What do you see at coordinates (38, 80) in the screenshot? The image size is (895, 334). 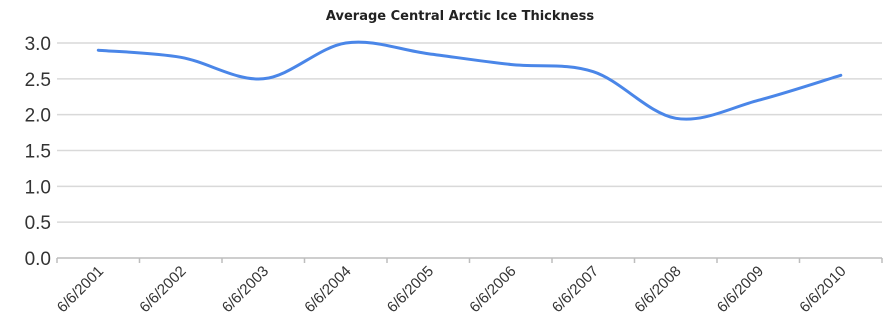 I see `y-tick-label: 2.5` at bounding box center [38, 80].